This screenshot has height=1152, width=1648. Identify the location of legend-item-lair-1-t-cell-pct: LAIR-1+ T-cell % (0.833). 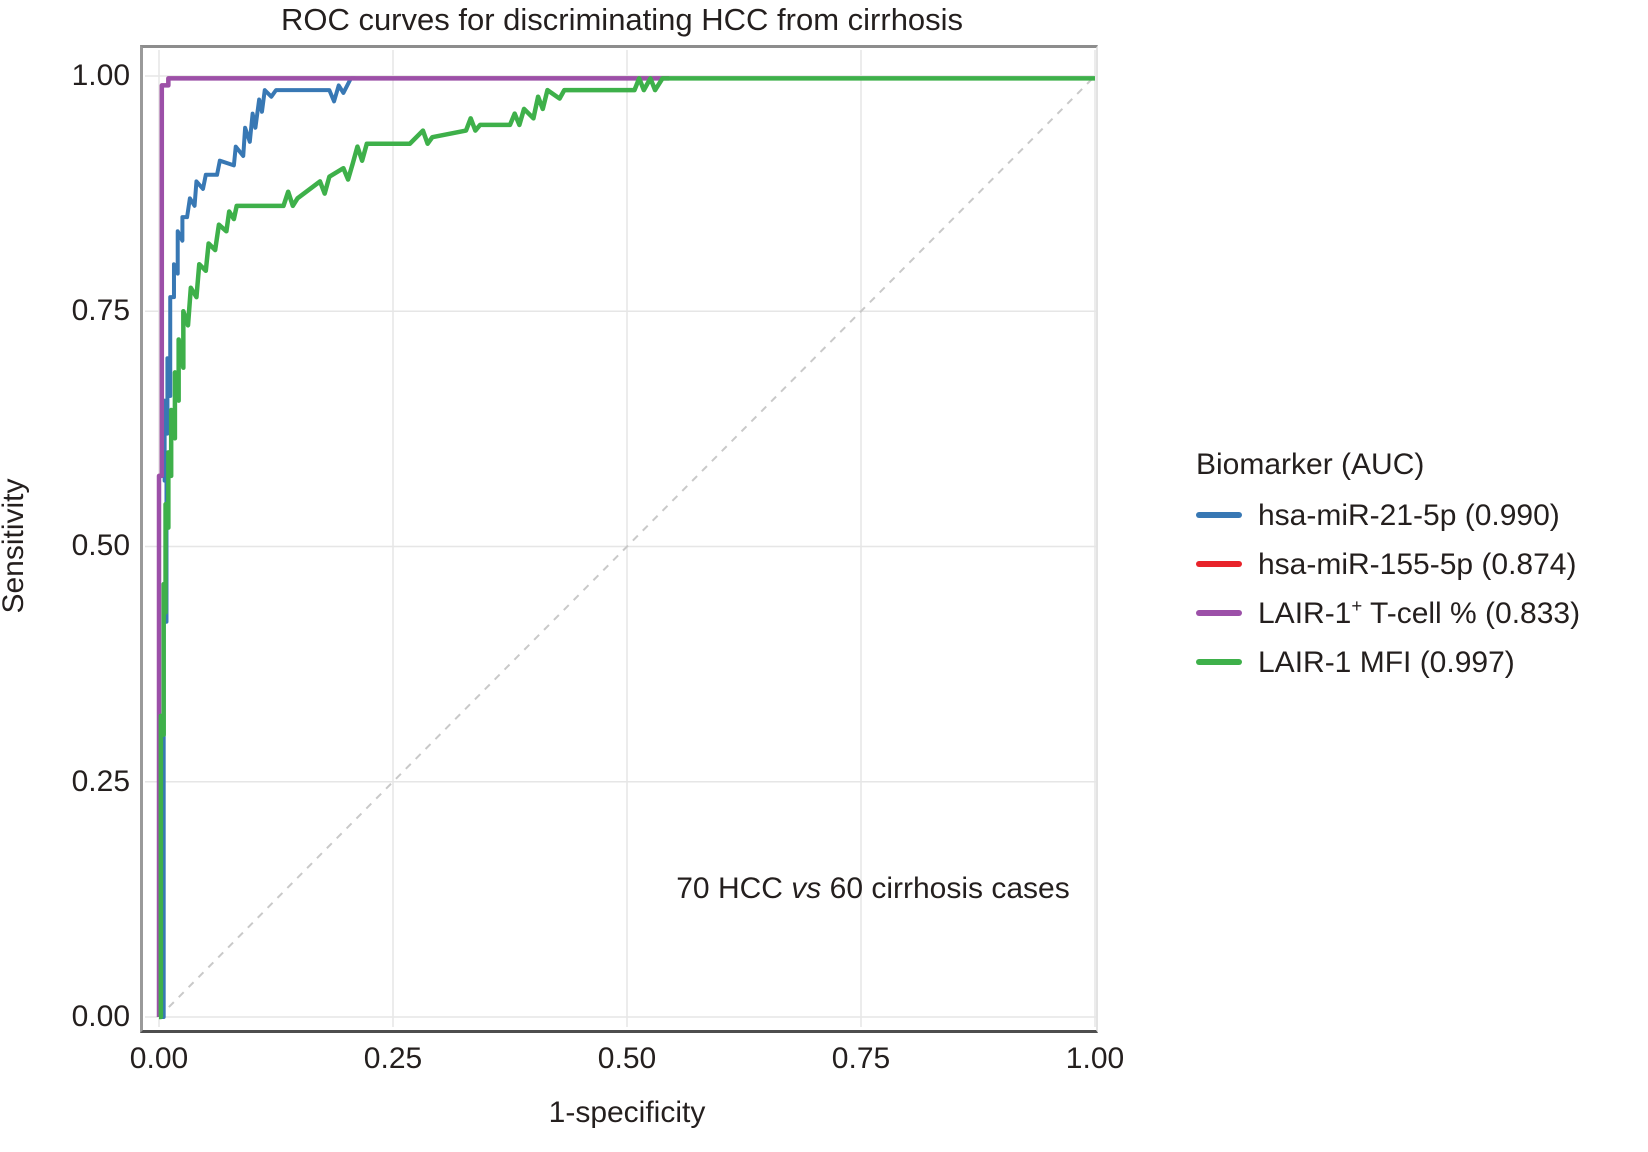
(1388, 612).